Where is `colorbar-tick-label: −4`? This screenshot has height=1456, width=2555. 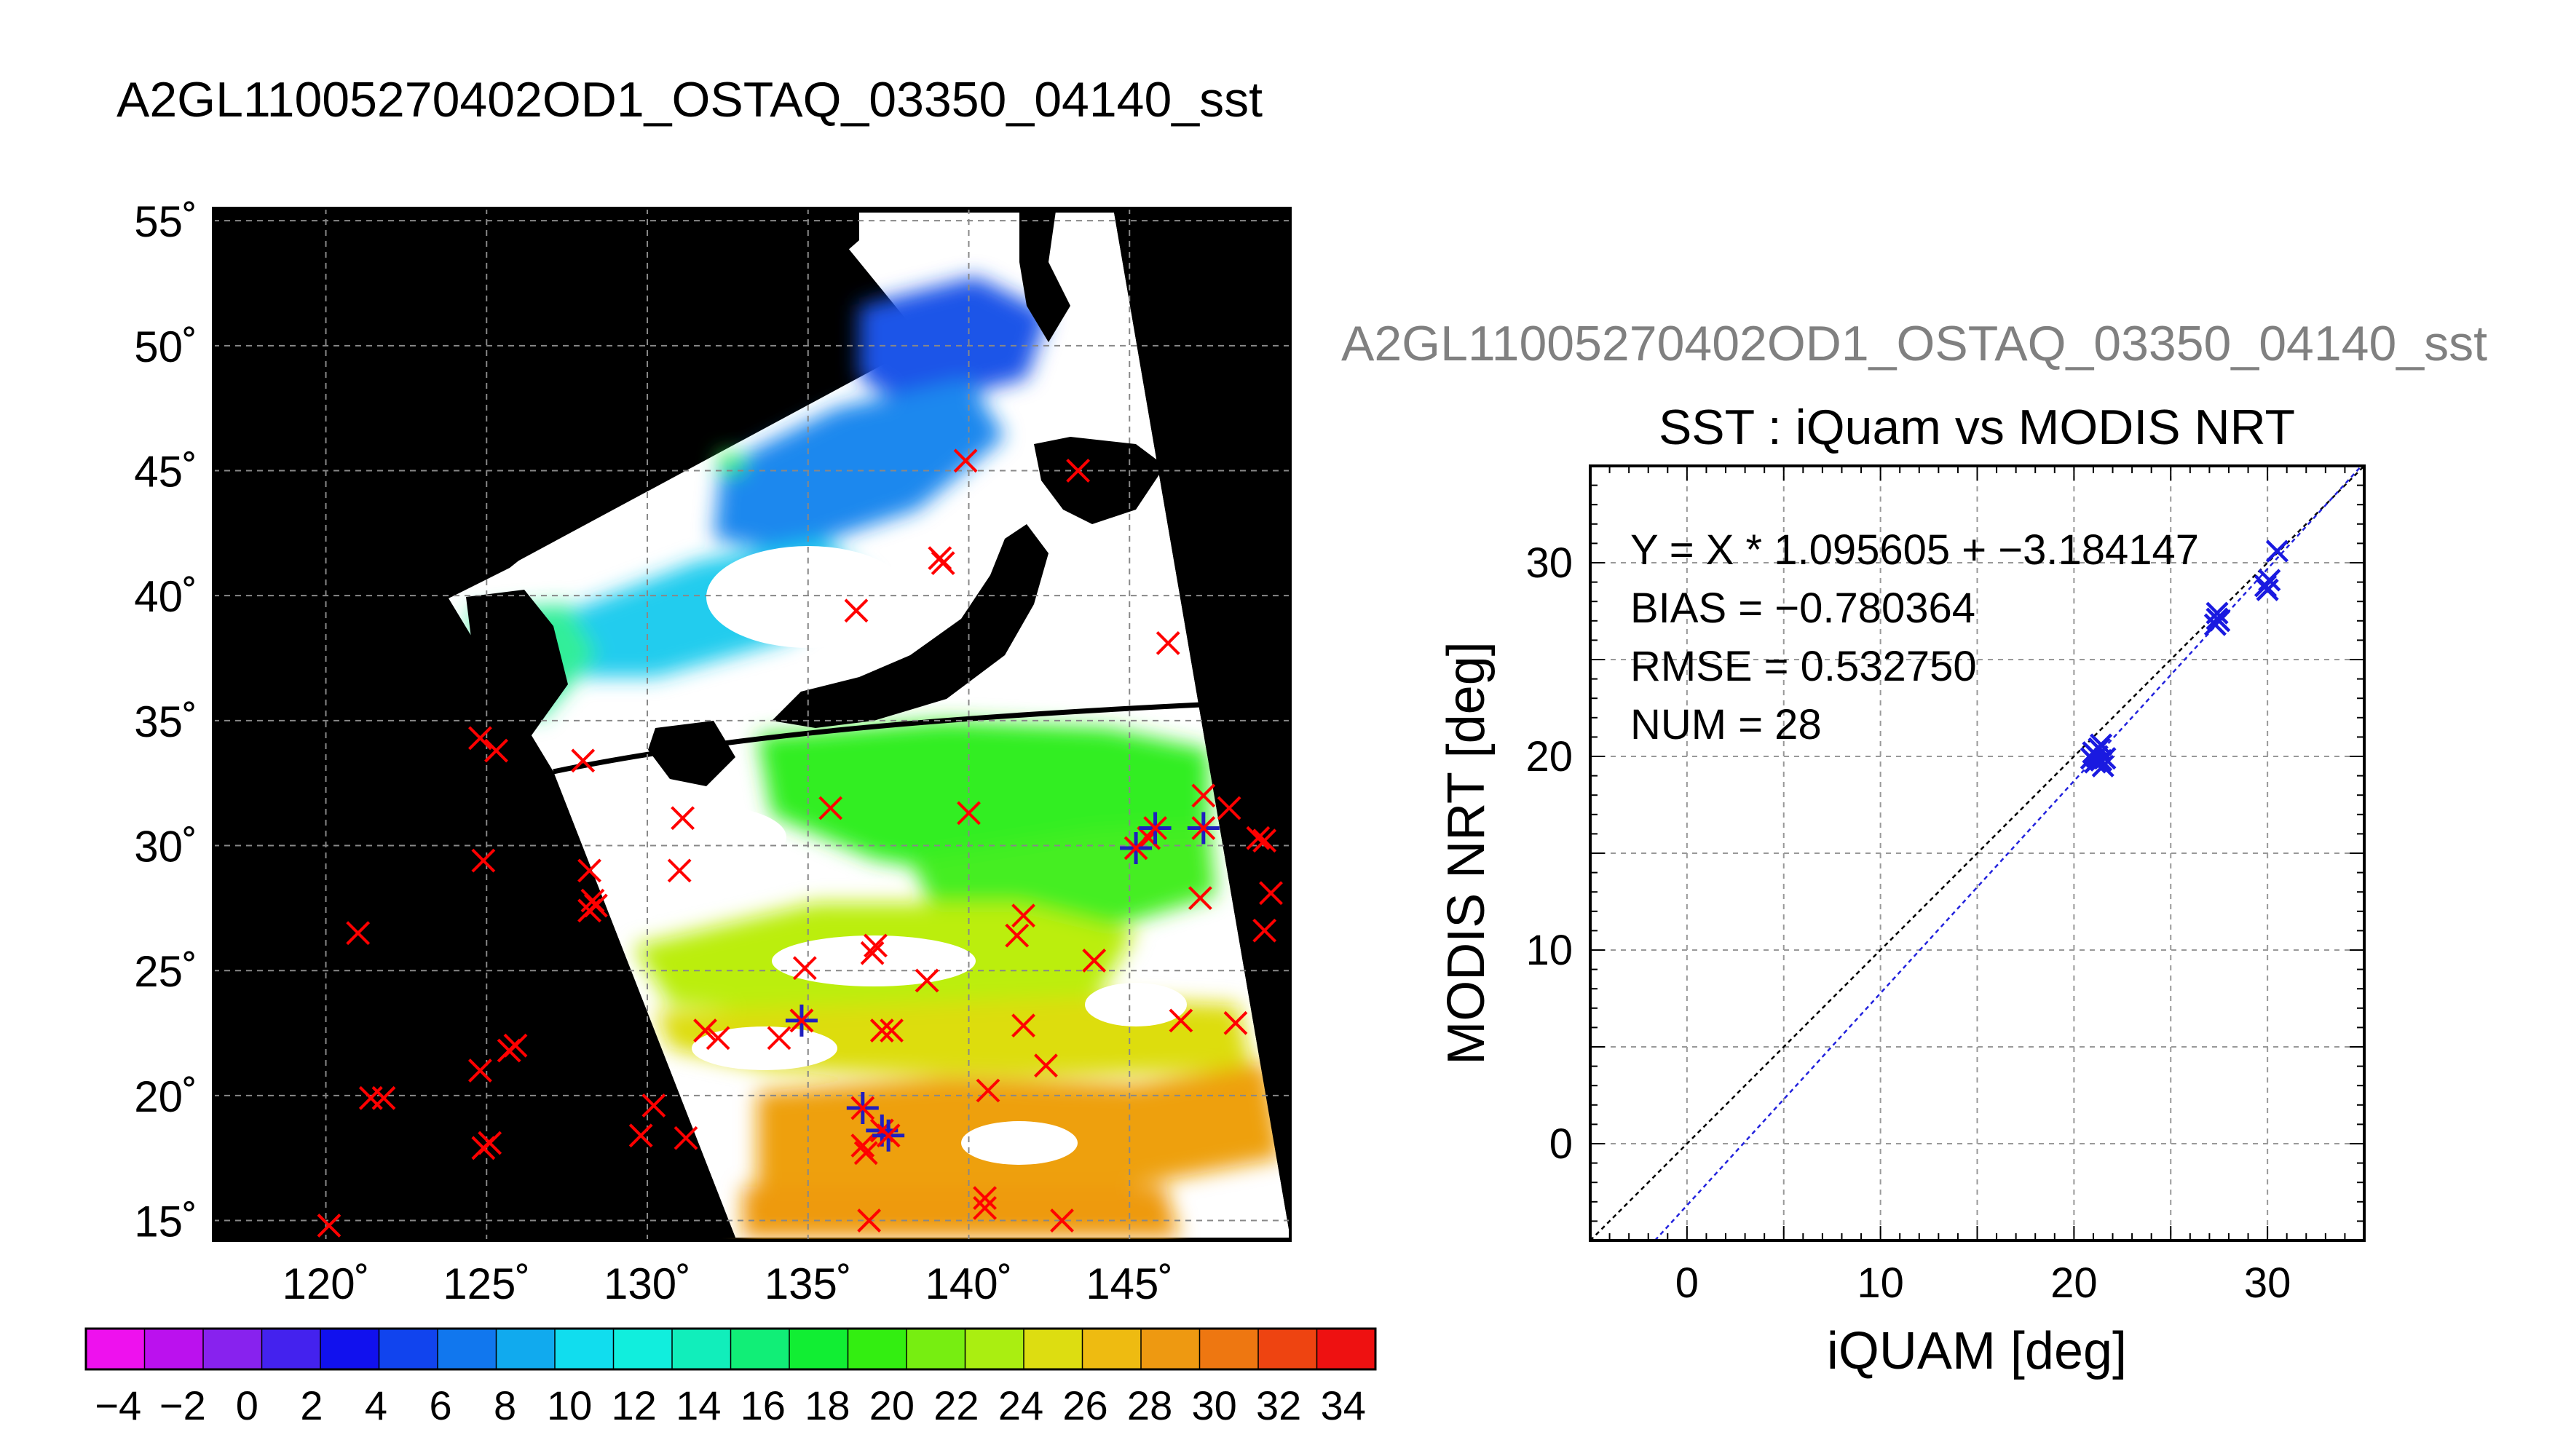 colorbar-tick-label: −4 is located at coordinates (118, 1405).